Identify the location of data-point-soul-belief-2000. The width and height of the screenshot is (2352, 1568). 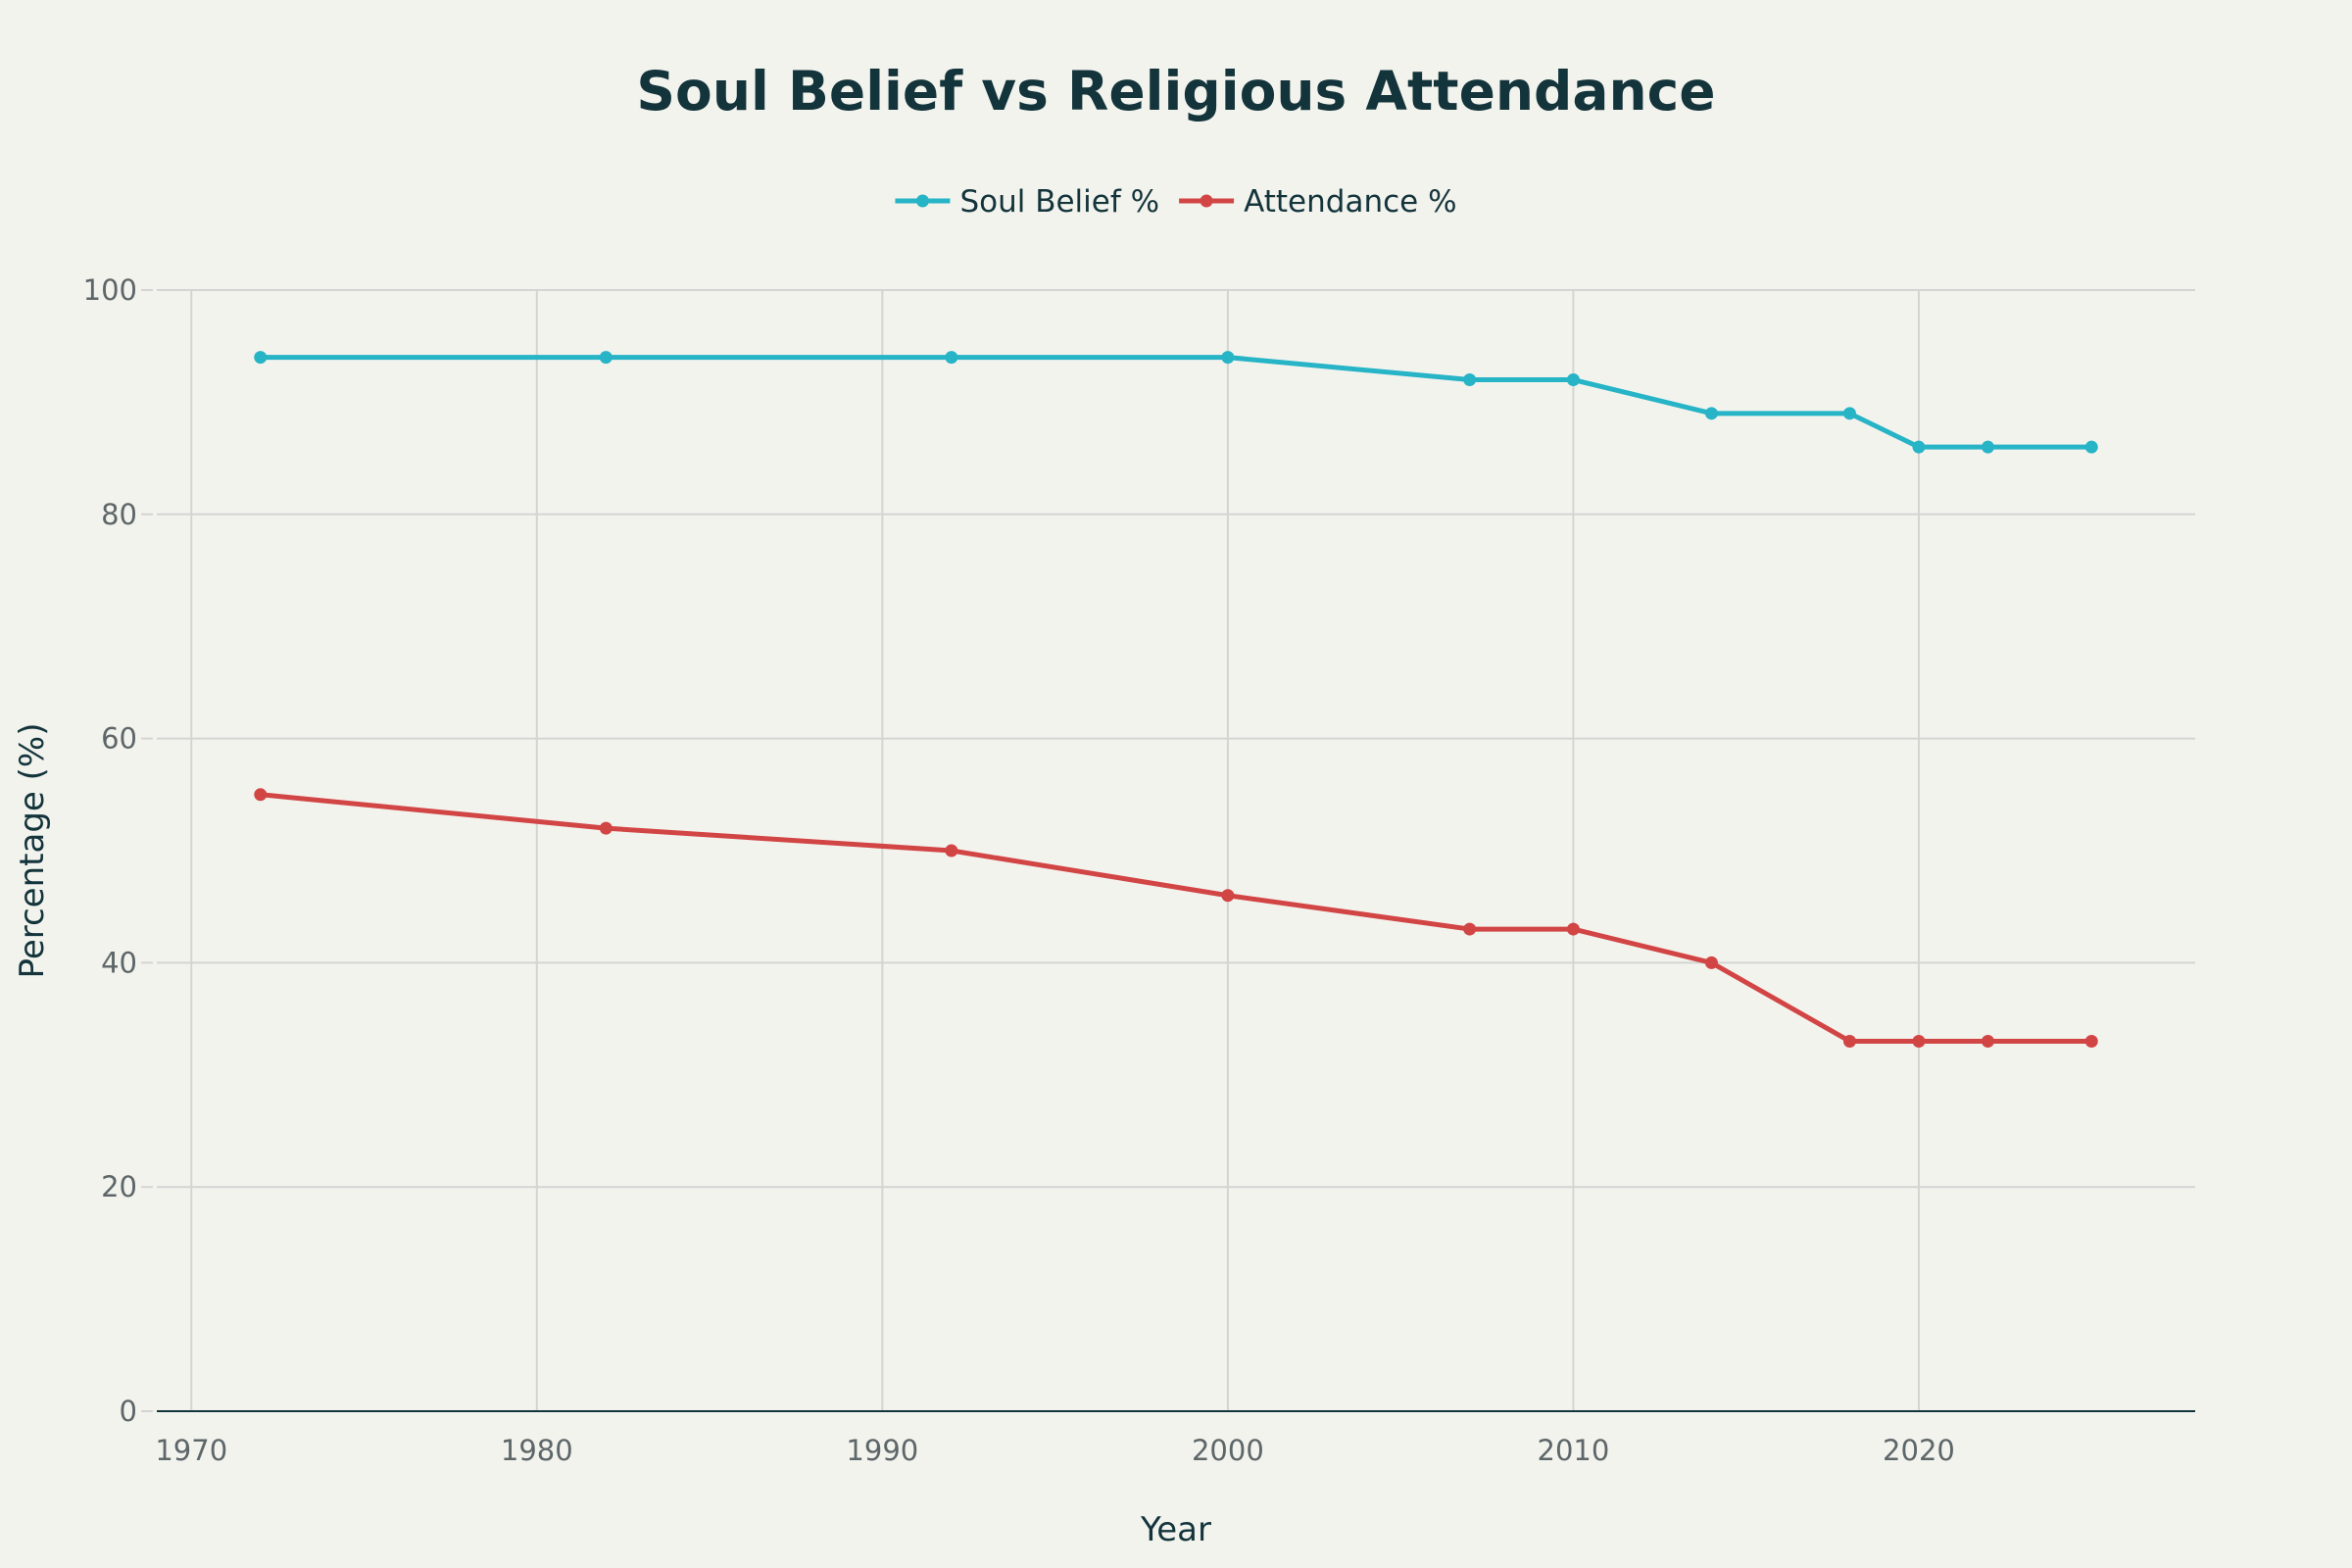
(1228, 358).